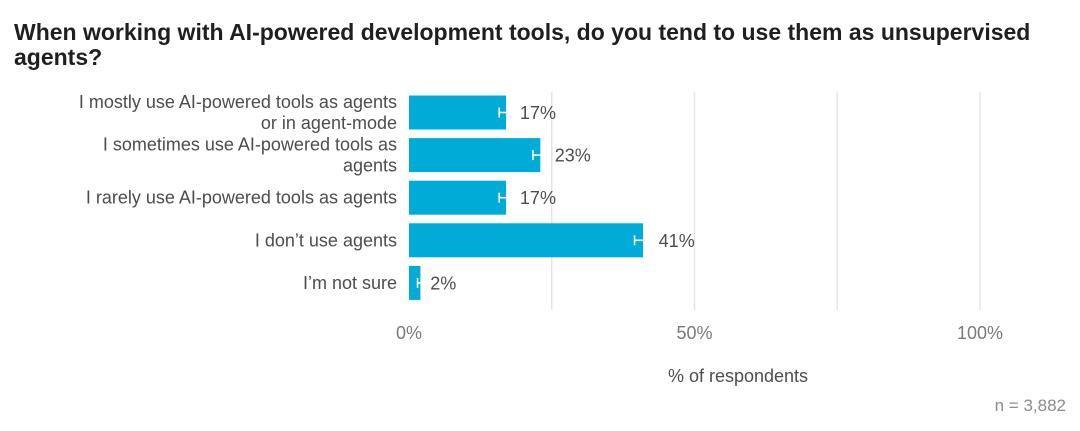 The height and width of the screenshot is (431, 1080). What do you see at coordinates (980, 333) in the screenshot?
I see `x-tick-label-2: 100%` at bounding box center [980, 333].